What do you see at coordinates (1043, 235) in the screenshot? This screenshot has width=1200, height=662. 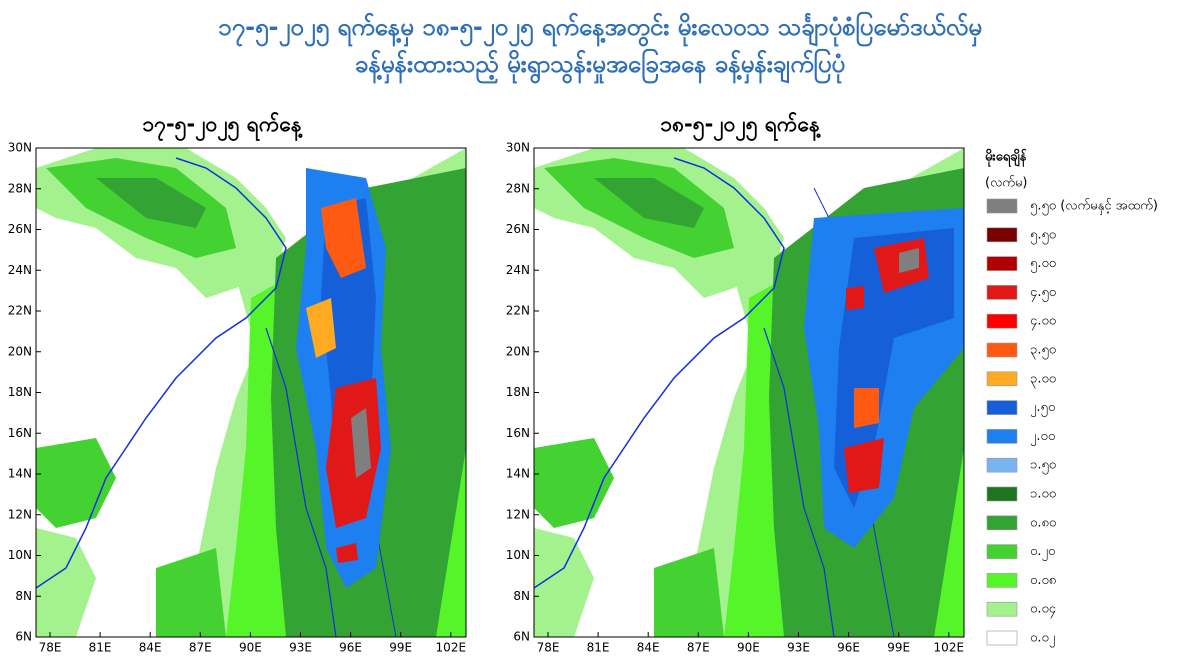 I see `legend-label: ၅.၅၀` at bounding box center [1043, 235].